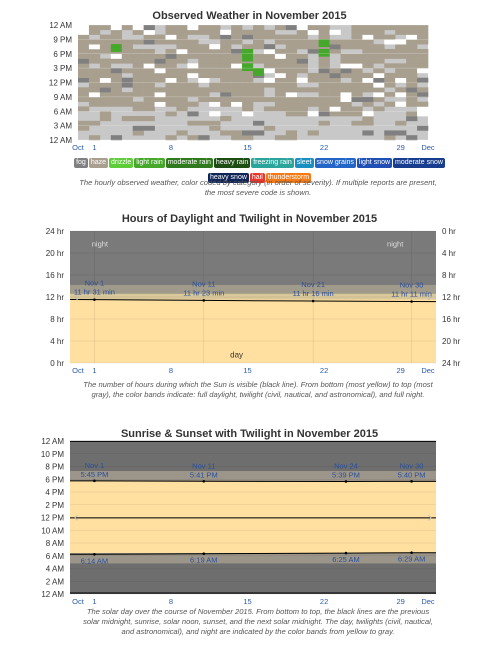  I want to click on sunrise-line, so click(253, 553).